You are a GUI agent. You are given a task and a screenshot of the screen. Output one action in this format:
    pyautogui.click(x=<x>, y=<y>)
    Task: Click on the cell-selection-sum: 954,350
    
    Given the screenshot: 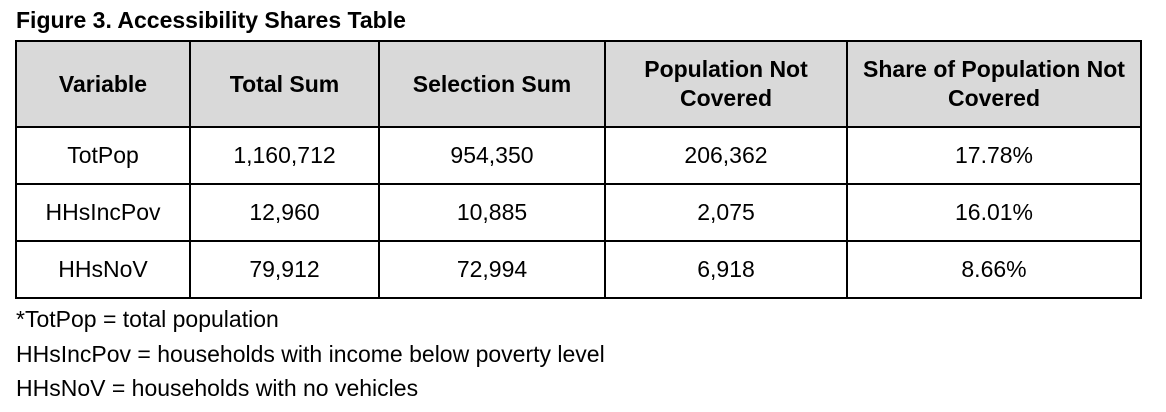 What is the action you would take?
    pyautogui.click(x=492, y=155)
    